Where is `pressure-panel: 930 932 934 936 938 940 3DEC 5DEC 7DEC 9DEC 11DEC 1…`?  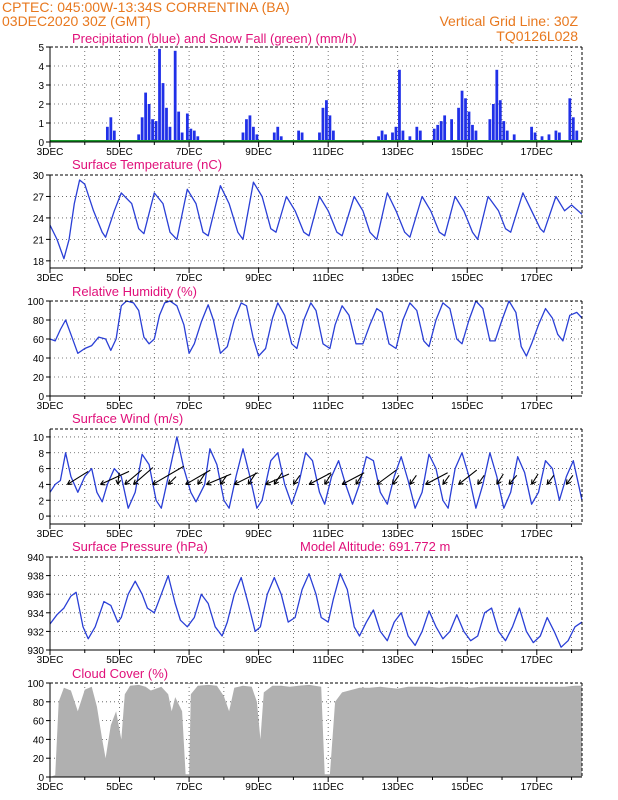 pressure-panel: 930 932 934 936 938 940 3DEC 5DEC 7DEC 9DEC 11DEC 1… is located at coordinates (305, 602).